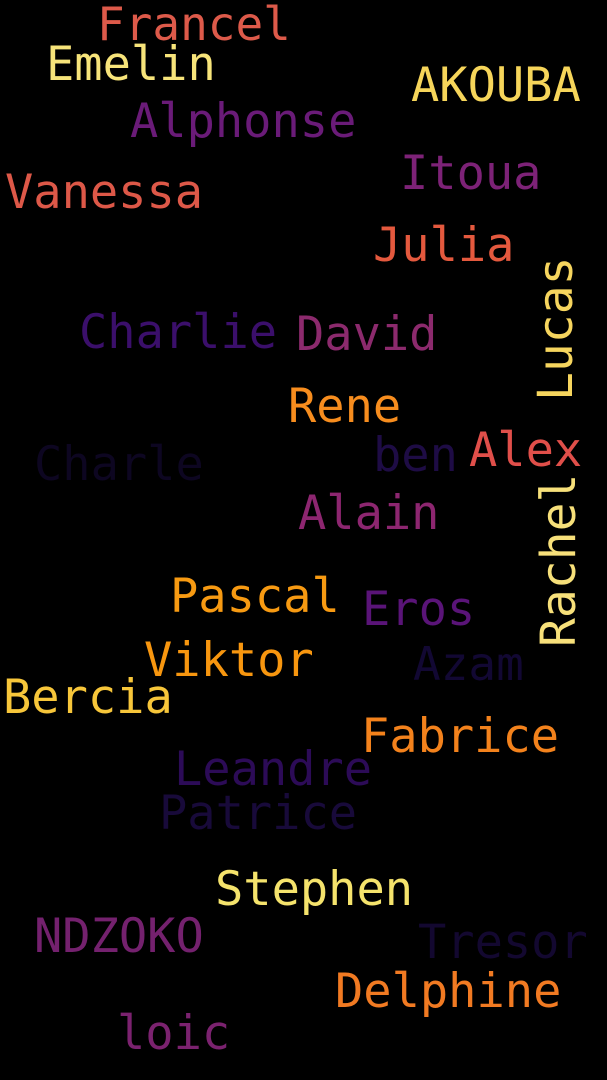  What do you see at coordinates (119, 936) in the screenshot?
I see `word-ndzoko: NDZOKO` at bounding box center [119, 936].